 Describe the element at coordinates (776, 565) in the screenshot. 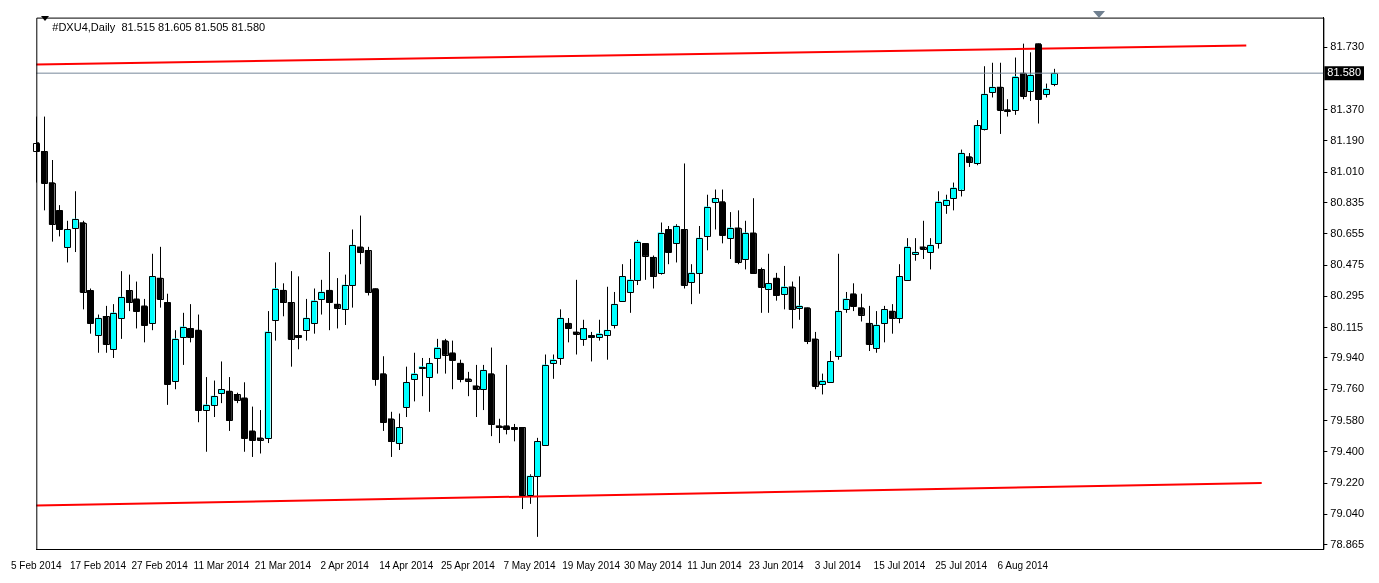

I see `x-tick-label: 23 Jun 2014` at that location.